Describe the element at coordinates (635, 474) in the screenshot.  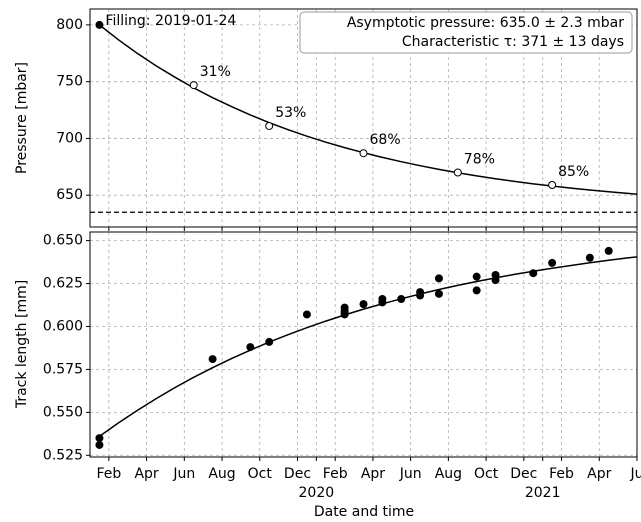
I see `x-tick-label: Ju` at that location.